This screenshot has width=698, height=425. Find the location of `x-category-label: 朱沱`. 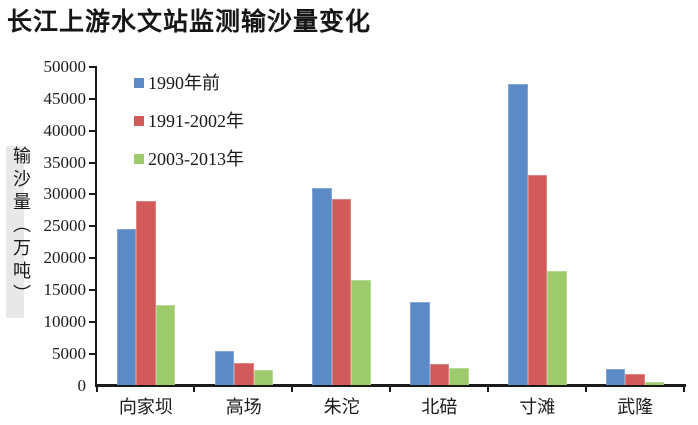

x-category-label: 朱沱 is located at coordinates (341, 407).